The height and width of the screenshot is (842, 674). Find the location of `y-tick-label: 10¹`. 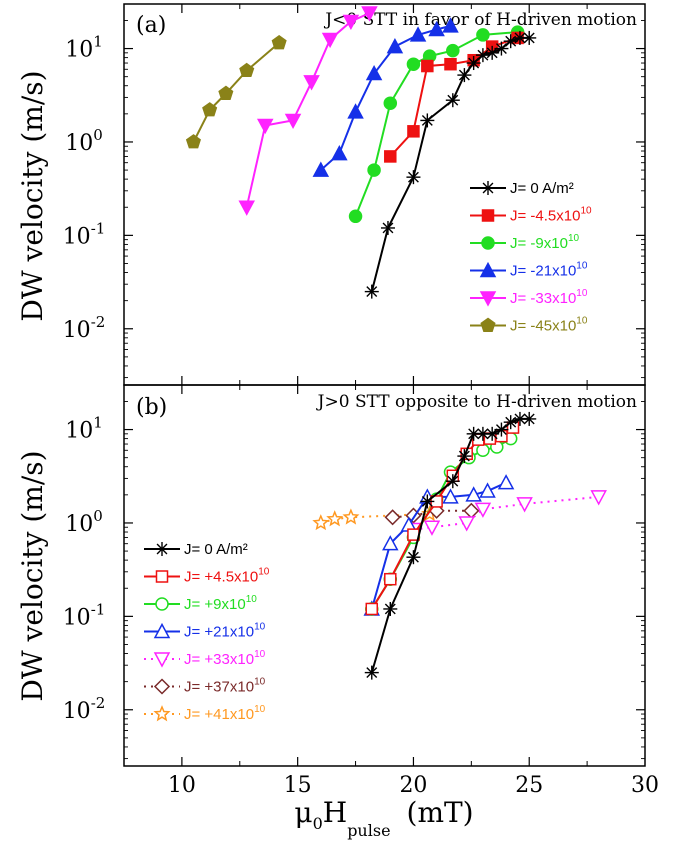

y-tick-label: 10¹ is located at coordinates (84, 429).